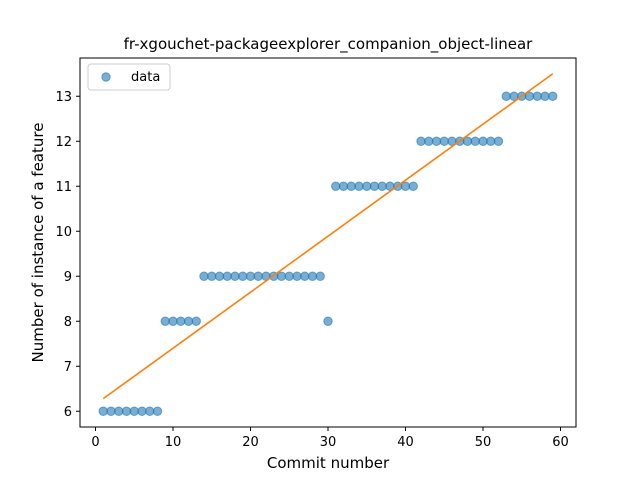  What do you see at coordinates (129, 77) in the screenshot?
I see `legend: data` at bounding box center [129, 77].